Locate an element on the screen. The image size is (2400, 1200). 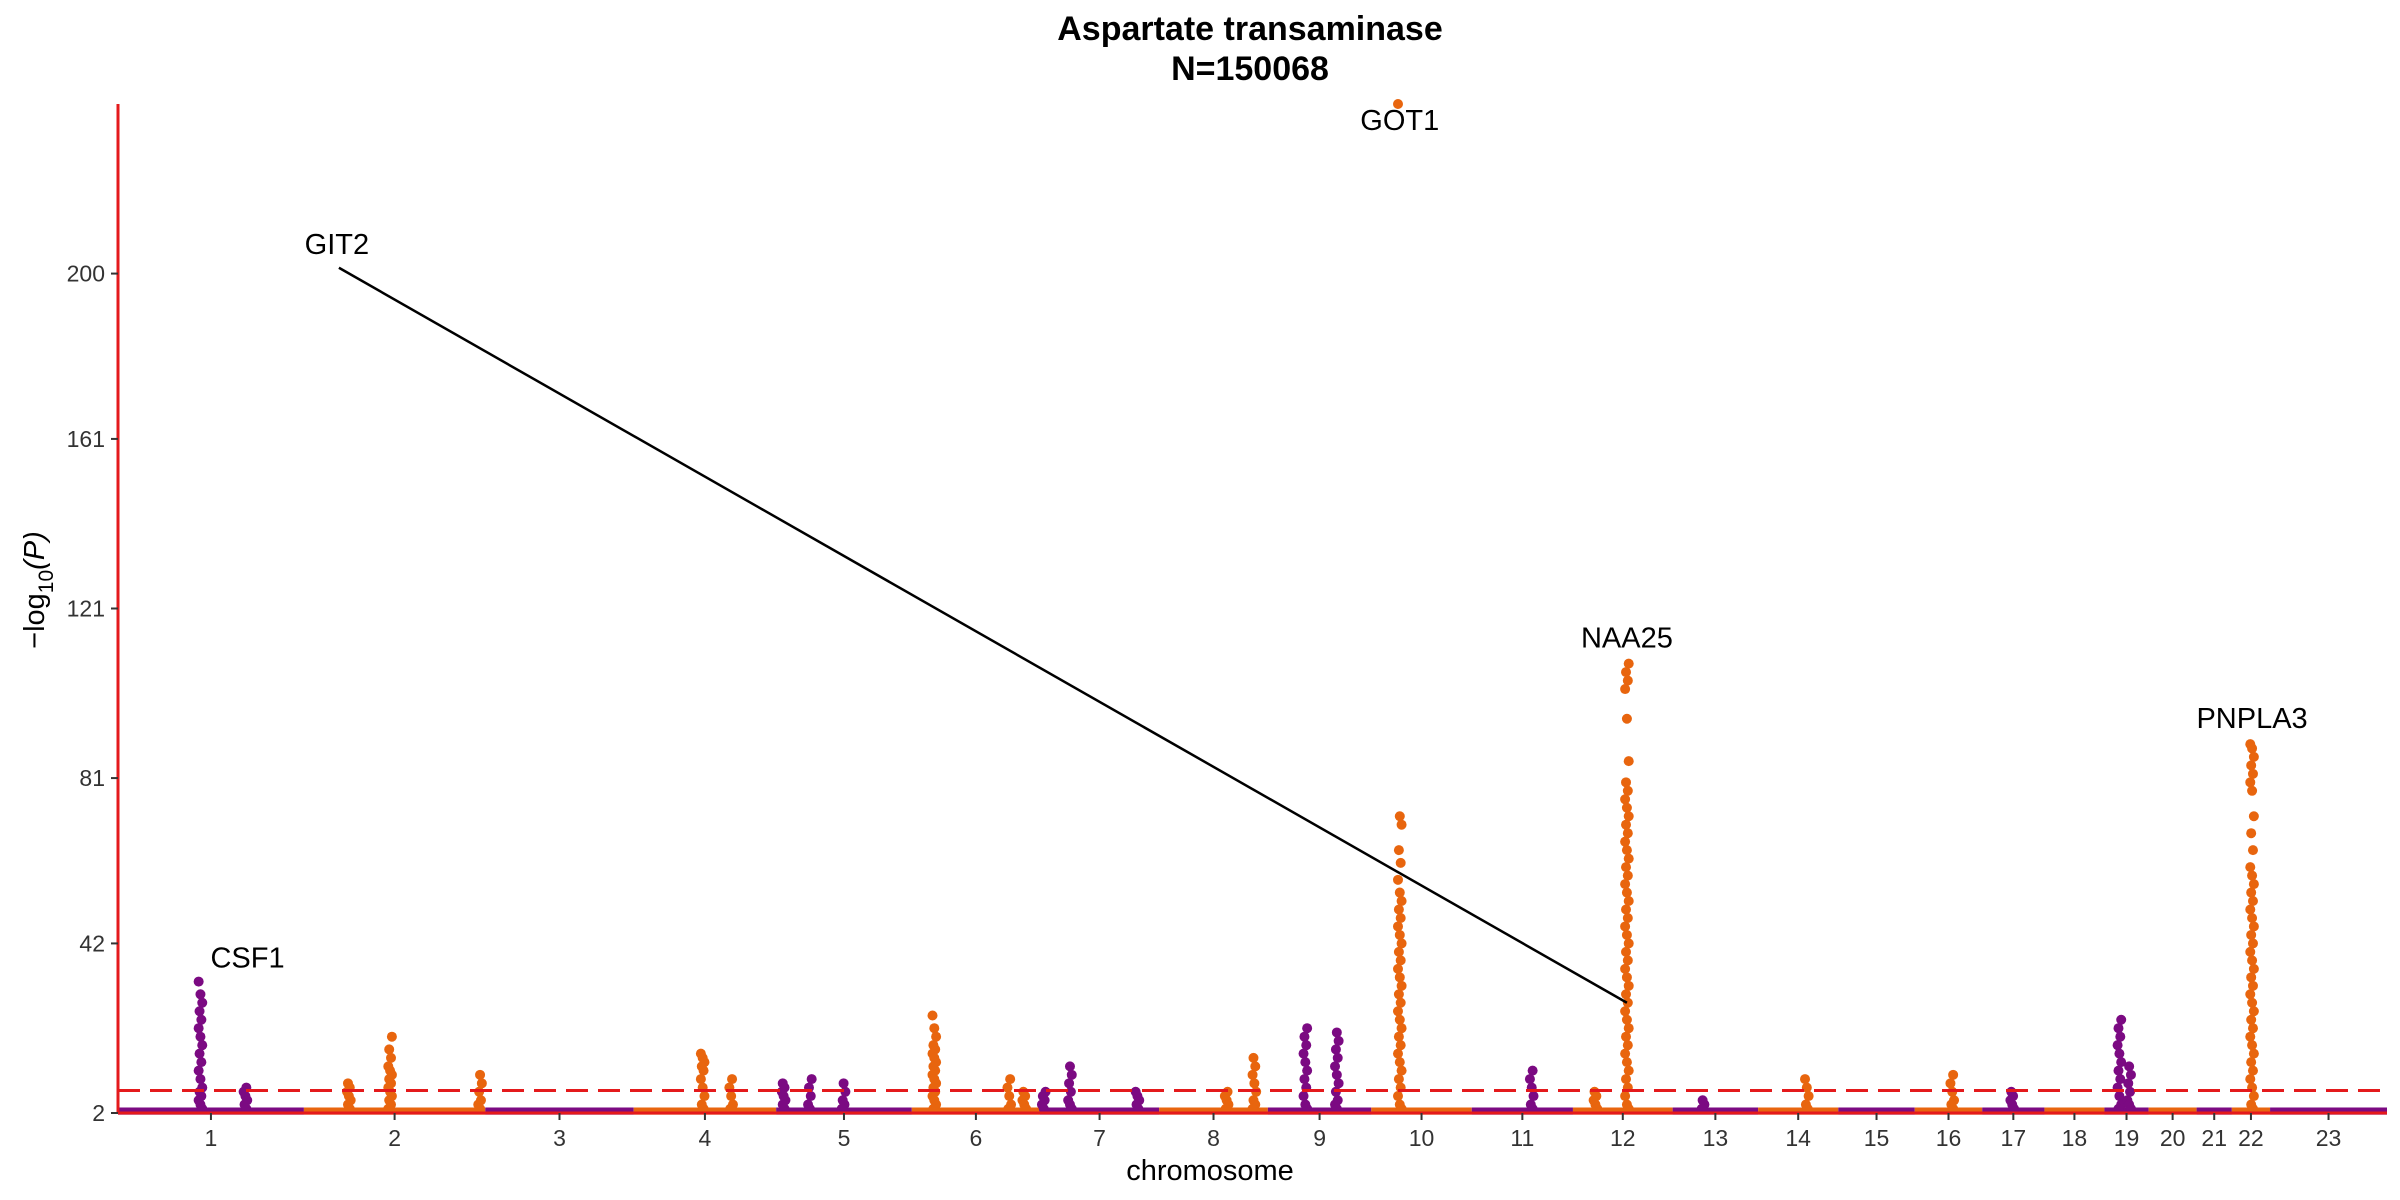
x-tick-label-chr-16: 16 is located at coordinates (1949, 1138).